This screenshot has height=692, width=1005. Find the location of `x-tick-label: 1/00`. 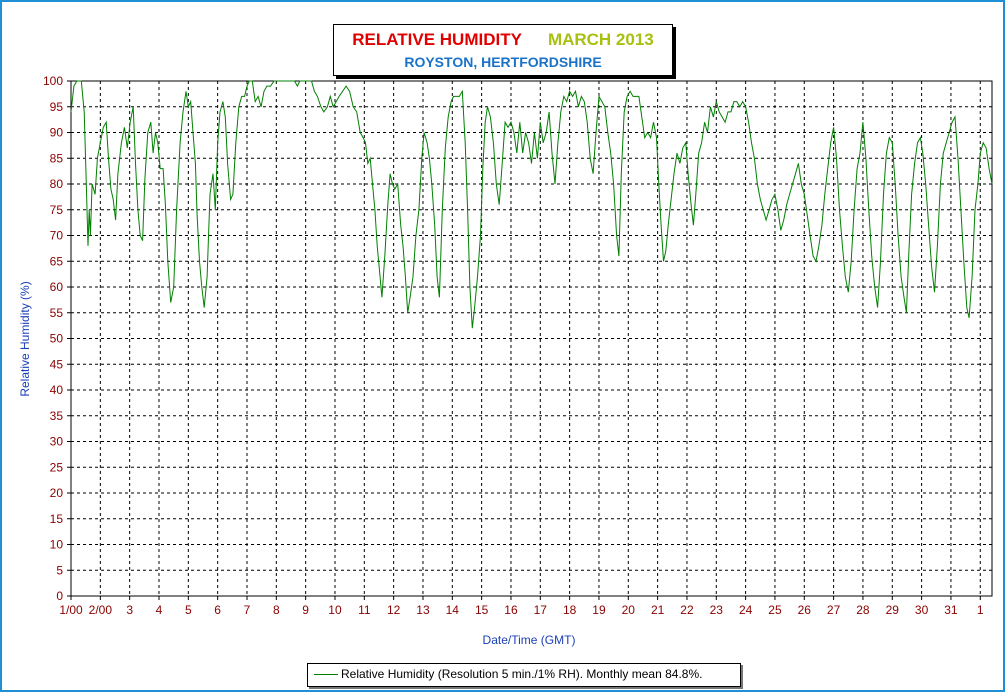

x-tick-label: 1/00 is located at coordinates (71, 610).